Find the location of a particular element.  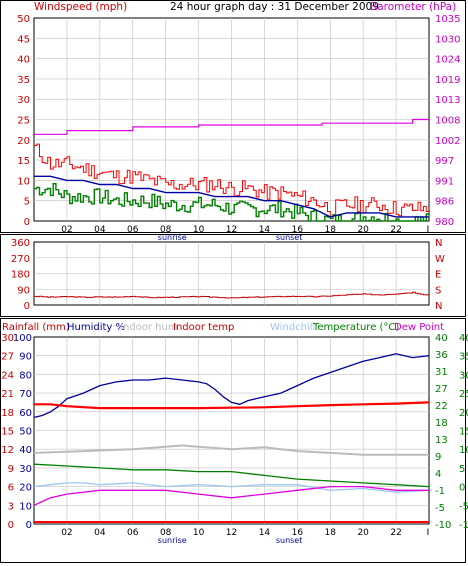

humidity-tick-label: 30 is located at coordinates (25, 469).